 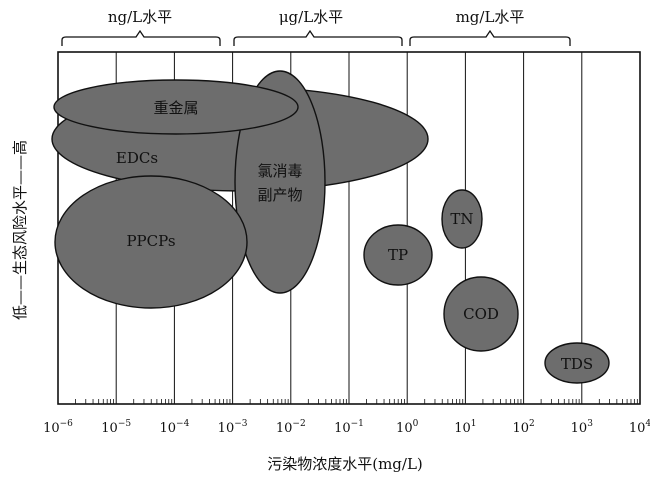 I want to click on x-tick-label: 10⁻², so click(x=291, y=427).